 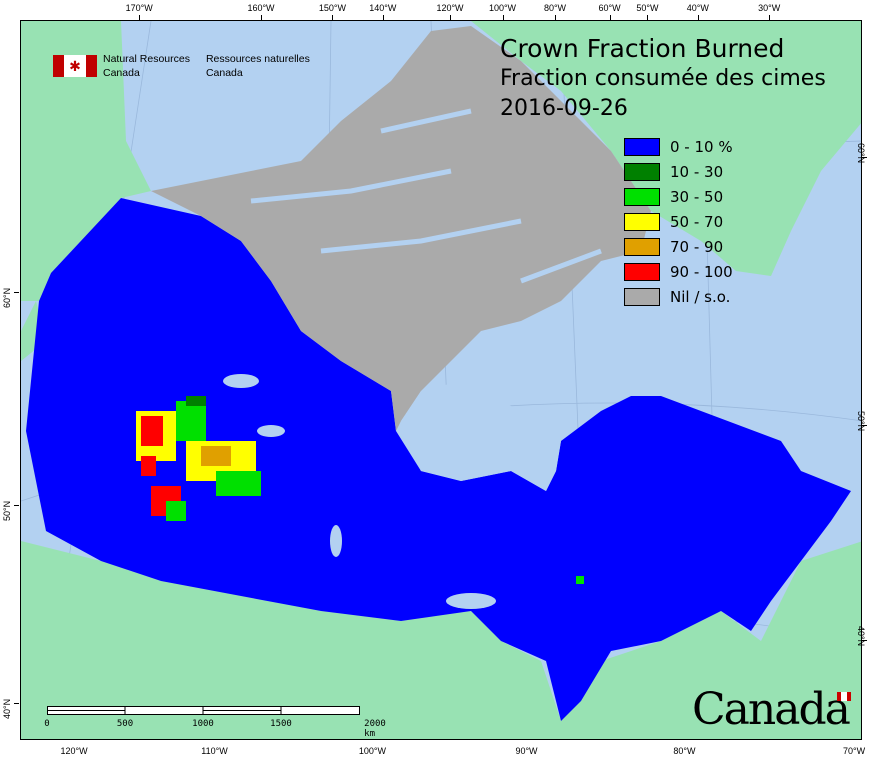 What do you see at coordinates (697, 171) in the screenshot?
I see `legend-label: 10 - 30` at bounding box center [697, 171].